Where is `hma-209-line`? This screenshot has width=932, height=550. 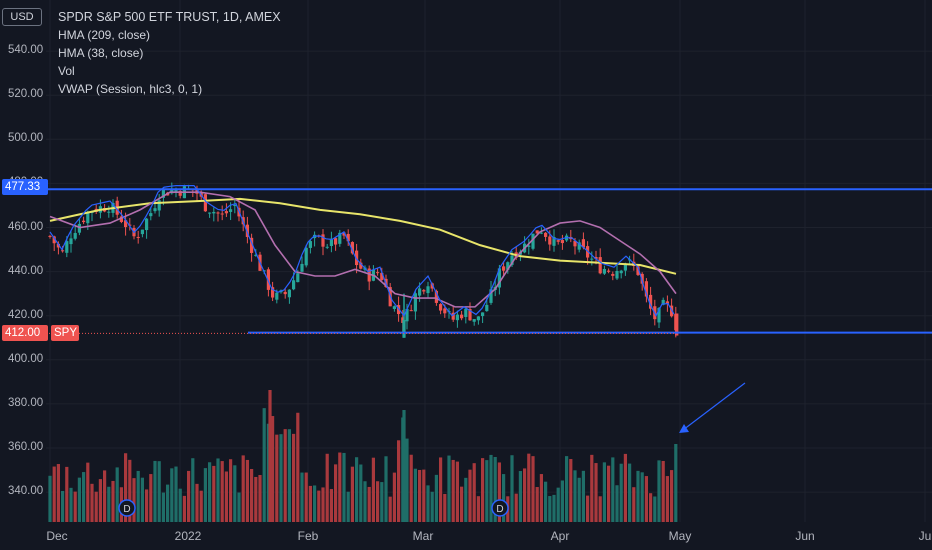 hma-209-line is located at coordinates (363, 236).